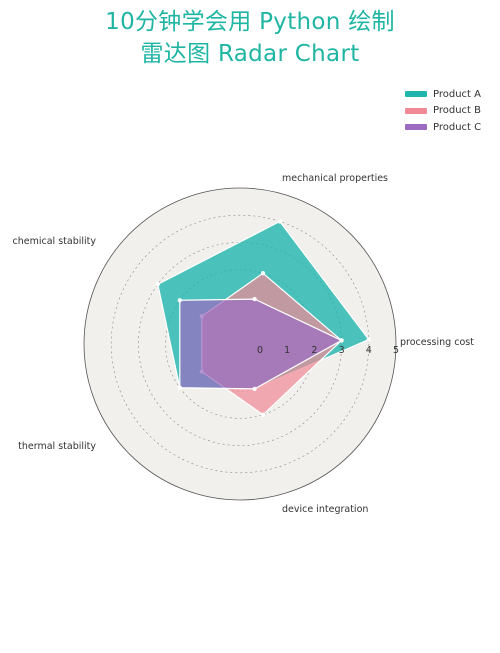  Describe the element at coordinates (55, 241) in the screenshot. I see `axis-label: chemical stability` at that location.